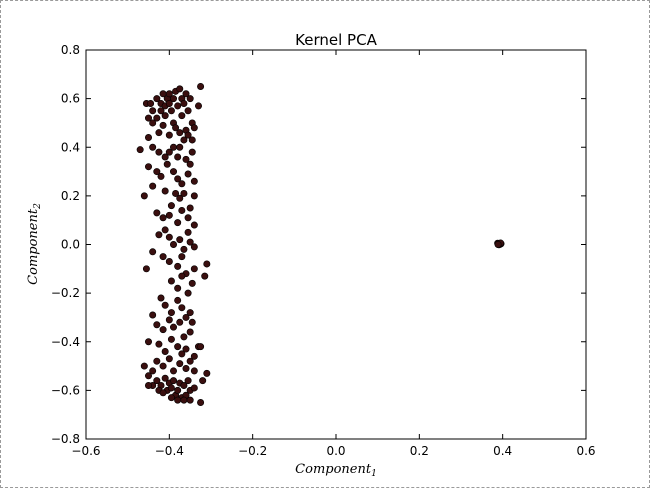  Describe the element at coordinates (169, 451) in the screenshot. I see `x-tick-label: −0.4` at that location.